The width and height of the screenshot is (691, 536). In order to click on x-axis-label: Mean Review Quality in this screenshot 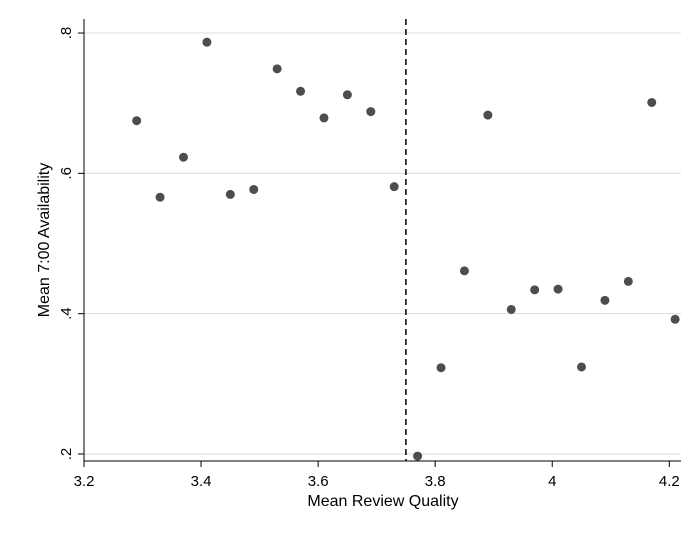, I will do `click(382, 501)`.